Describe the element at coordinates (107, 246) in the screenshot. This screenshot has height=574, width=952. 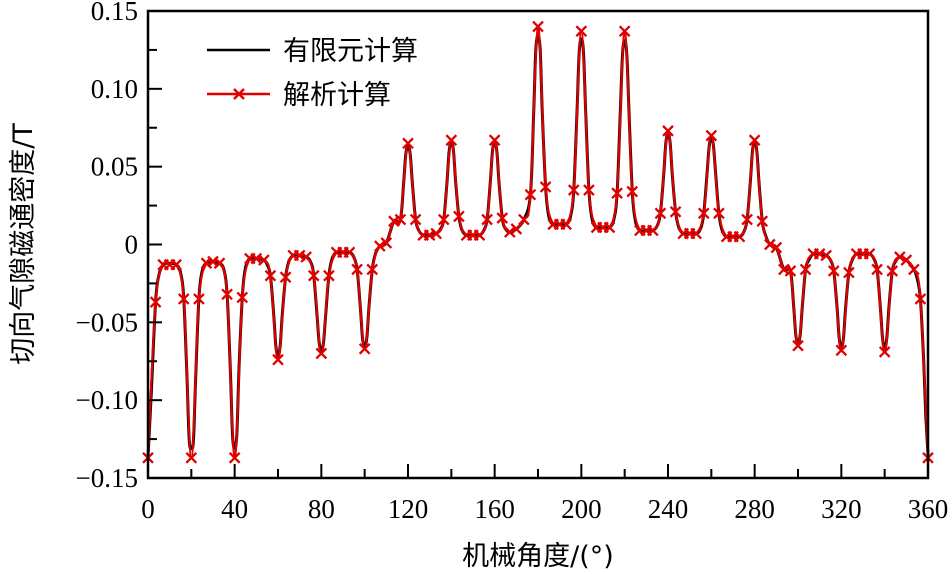
I see `y-axis-tick-labels: −0.15 −0.10 −0.05 0 0.05 0.10 0.15` at that location.